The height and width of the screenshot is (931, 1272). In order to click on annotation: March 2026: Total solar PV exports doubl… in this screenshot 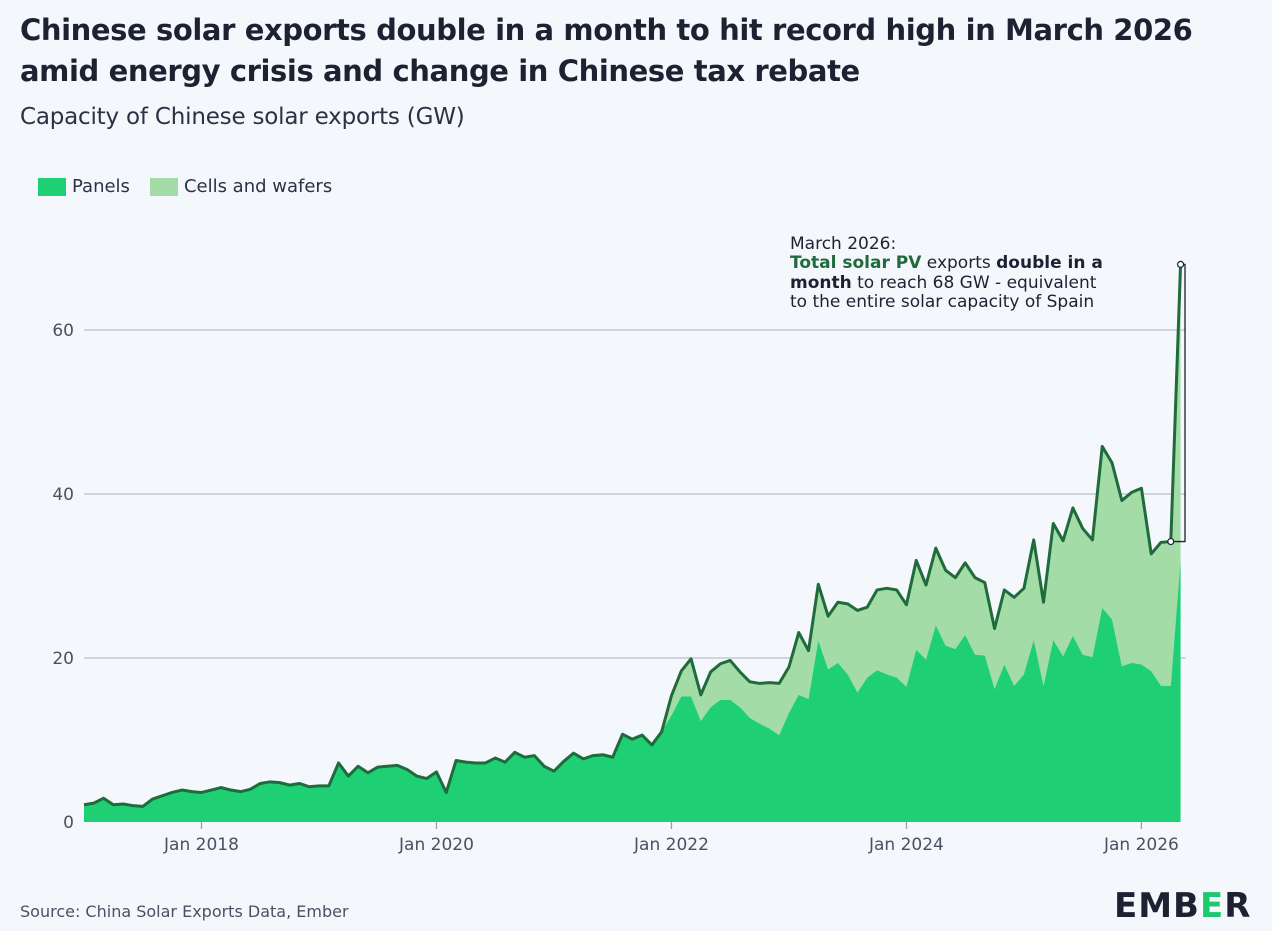, I will do `click(988, 390)`.